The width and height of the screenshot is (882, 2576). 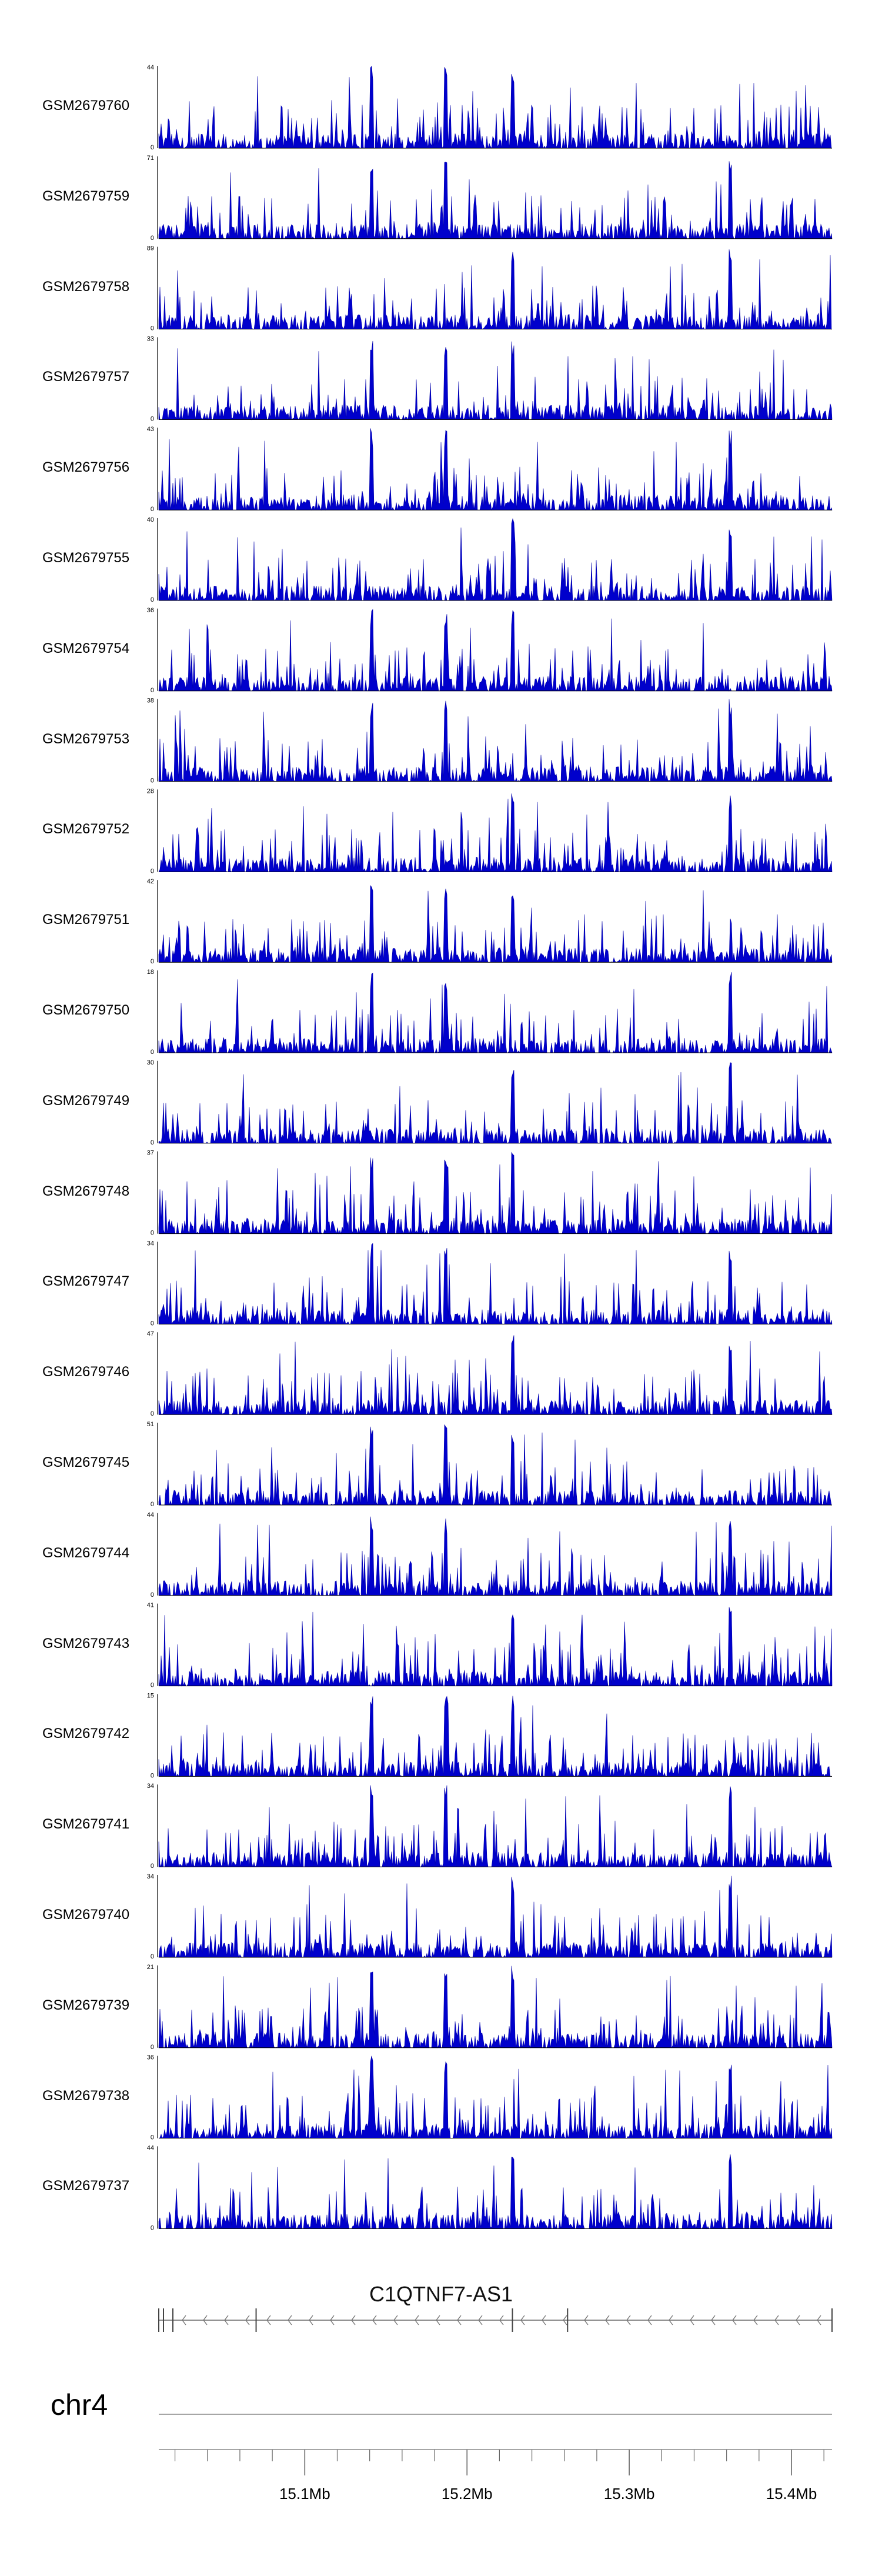 What do you see at coordinates (86, 106) in the screenshot?
I see `track-label-GSM2679760: GSM2679760` at bounding box center [86, 106].